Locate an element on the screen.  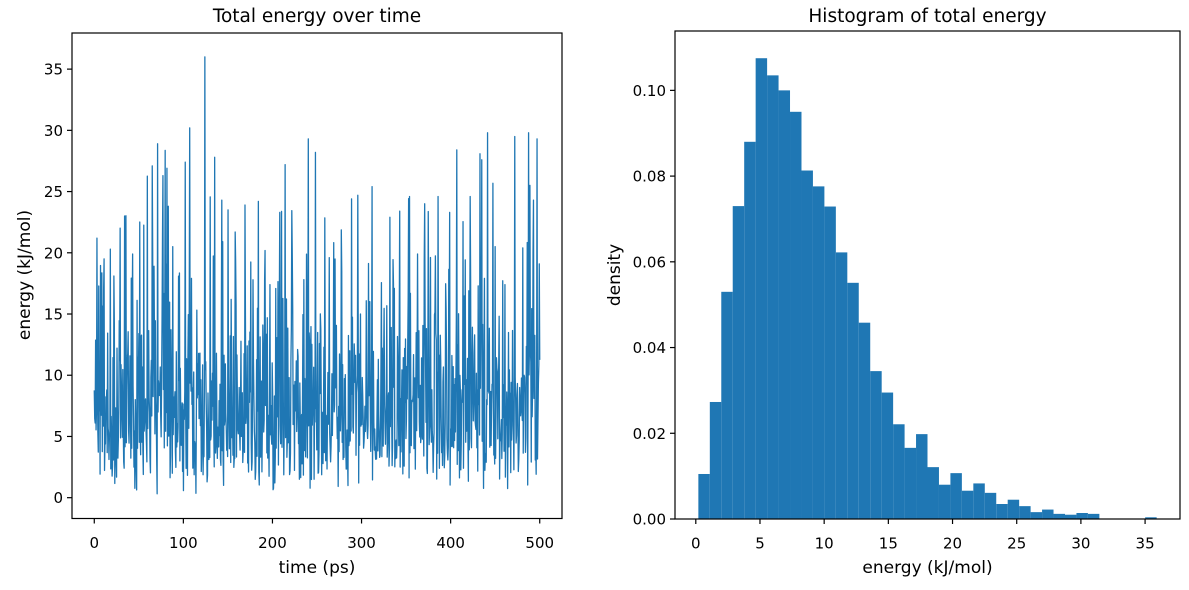
y-tick-label: 0.00 is located at coordinates (649, 520).